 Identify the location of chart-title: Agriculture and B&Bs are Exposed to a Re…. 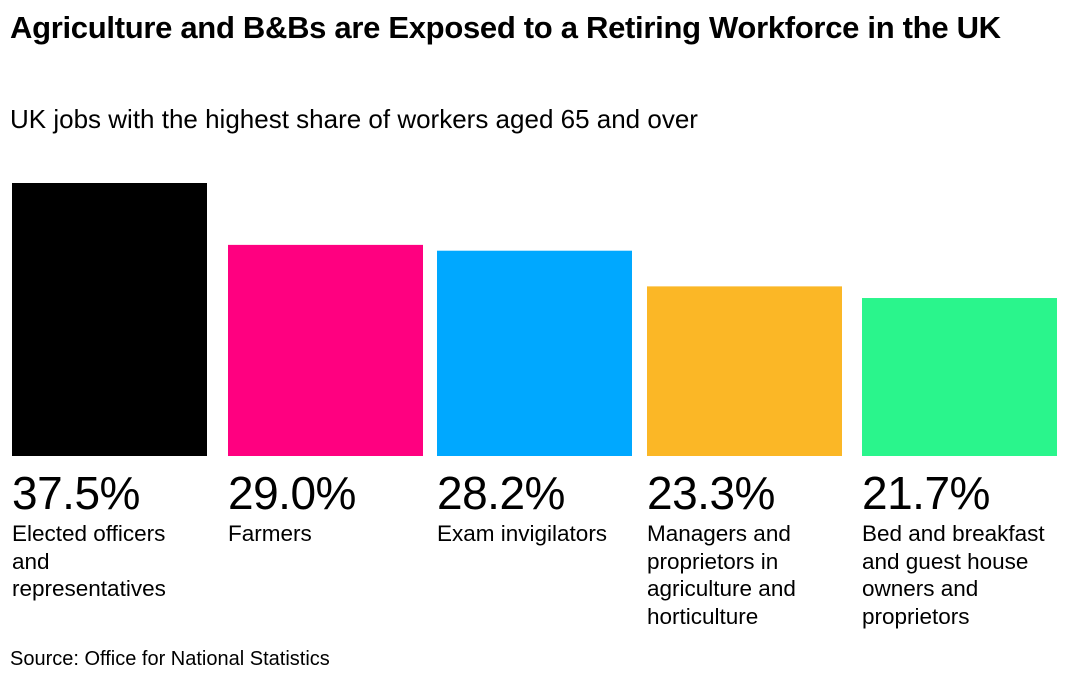
(505, 27).